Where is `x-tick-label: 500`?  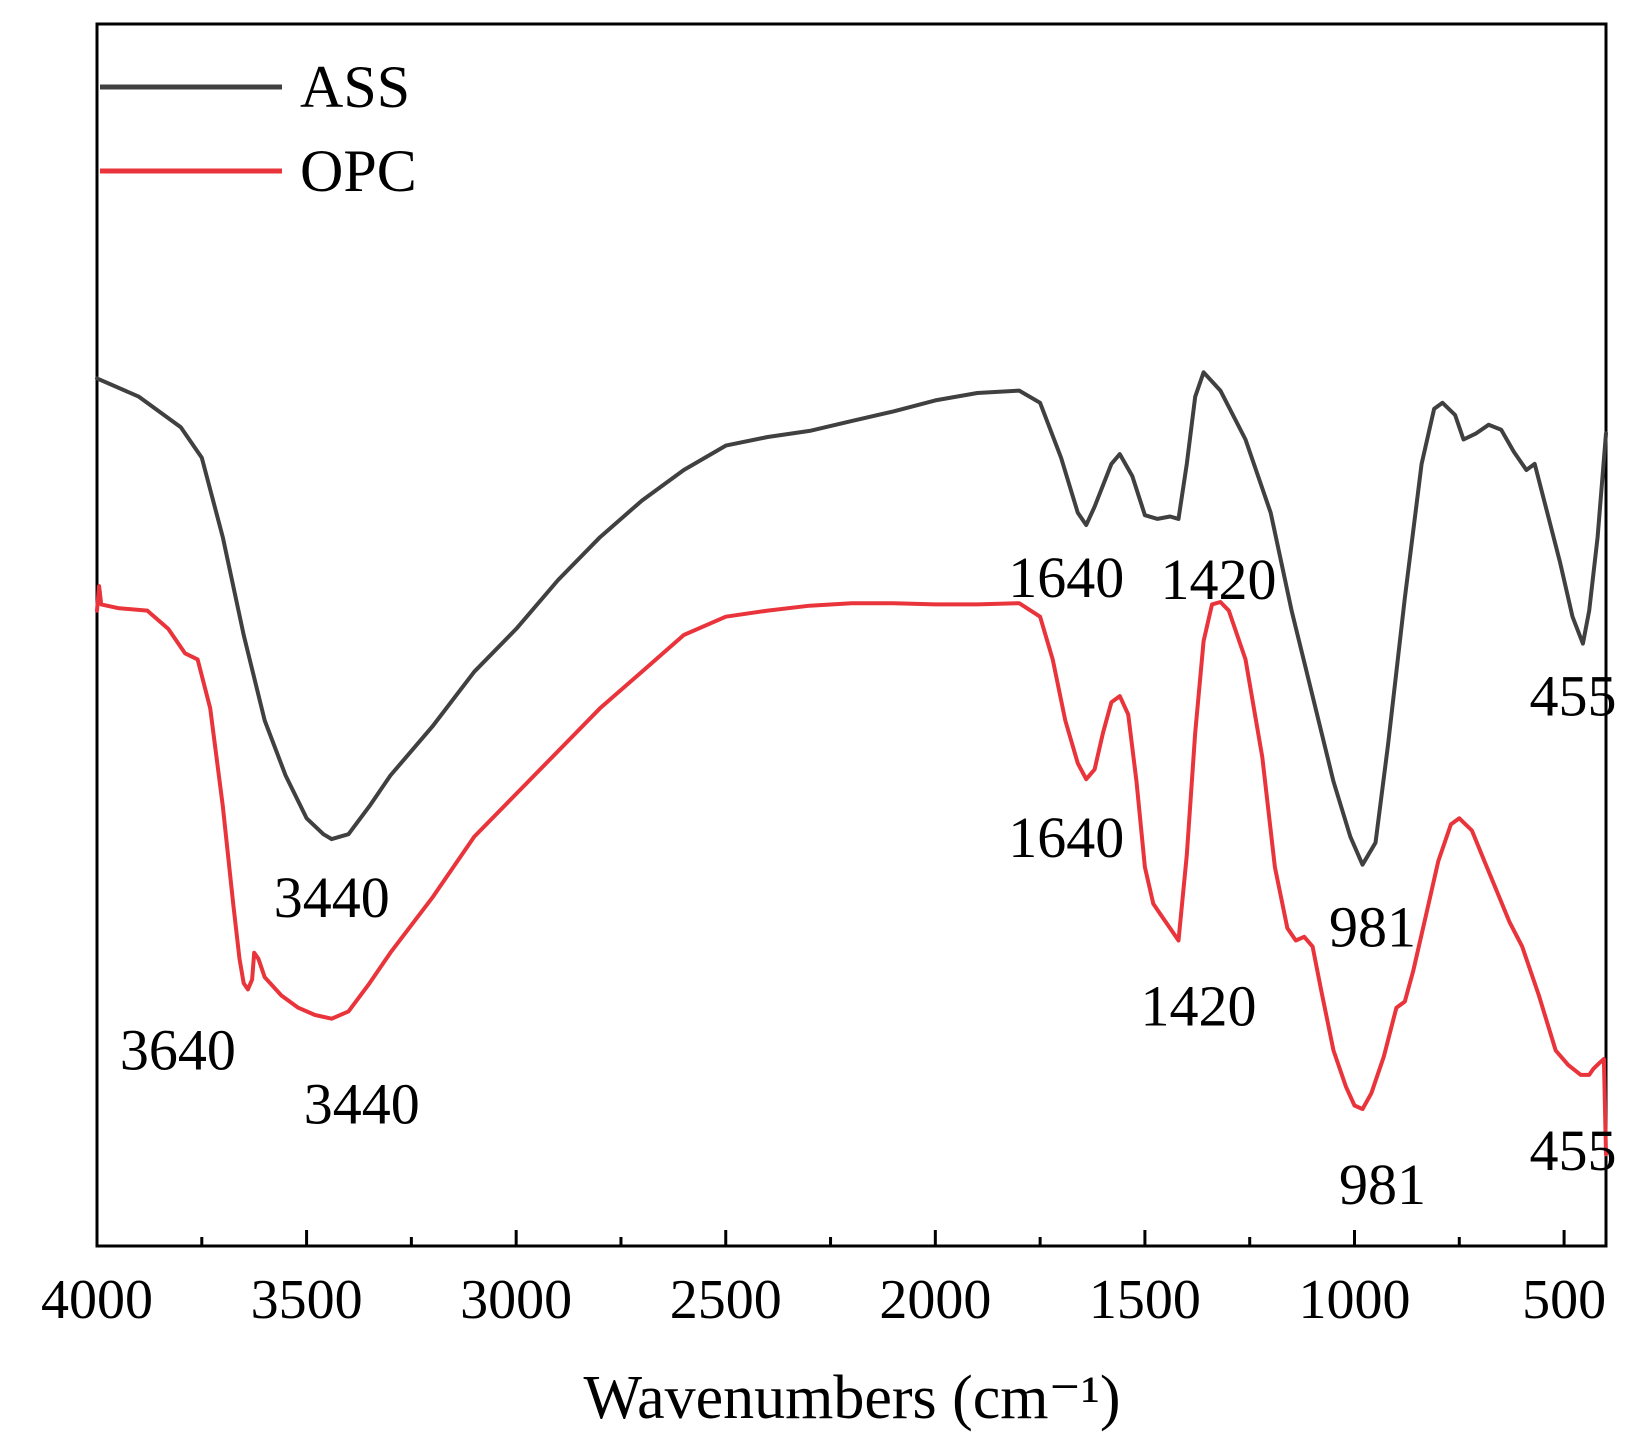 x-tick-label: 500 is located at coordinates (1564, 1300).